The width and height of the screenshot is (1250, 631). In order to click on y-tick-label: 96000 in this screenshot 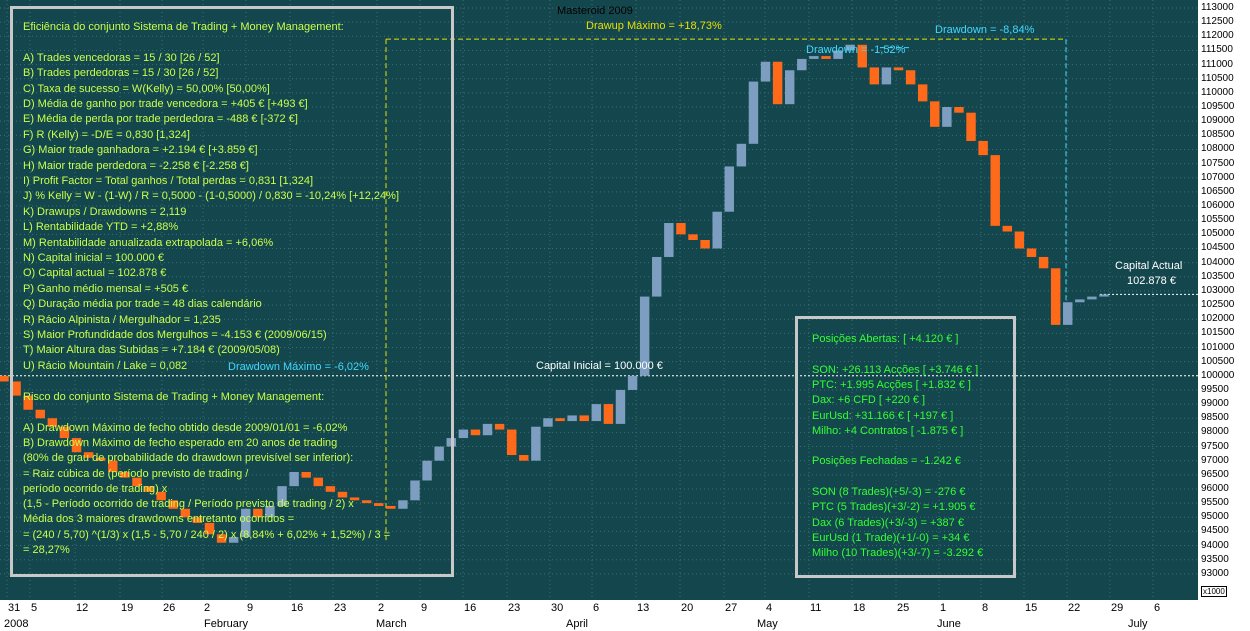, I will do `click(1215, 488)`.